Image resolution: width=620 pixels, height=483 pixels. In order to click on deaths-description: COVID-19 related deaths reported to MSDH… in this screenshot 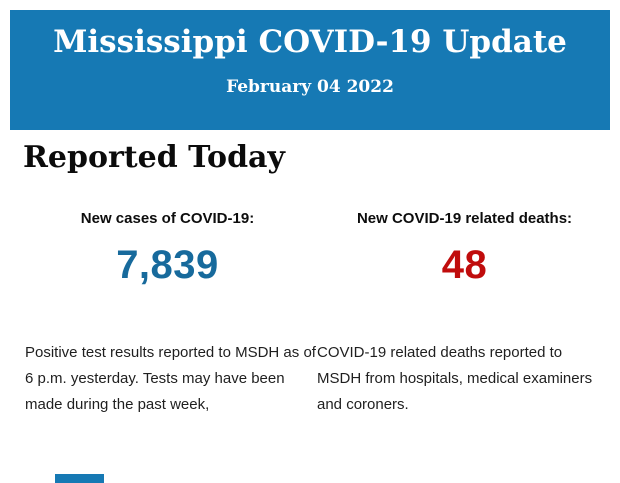, I will do `click(455, 378)`.